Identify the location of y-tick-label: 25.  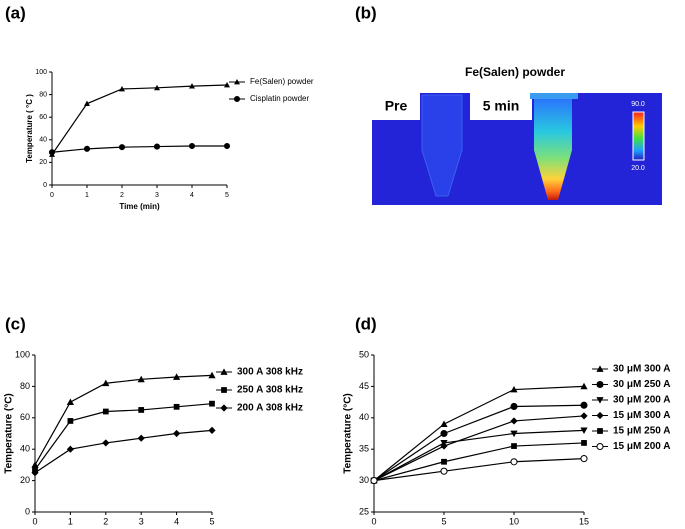
(364, 511).